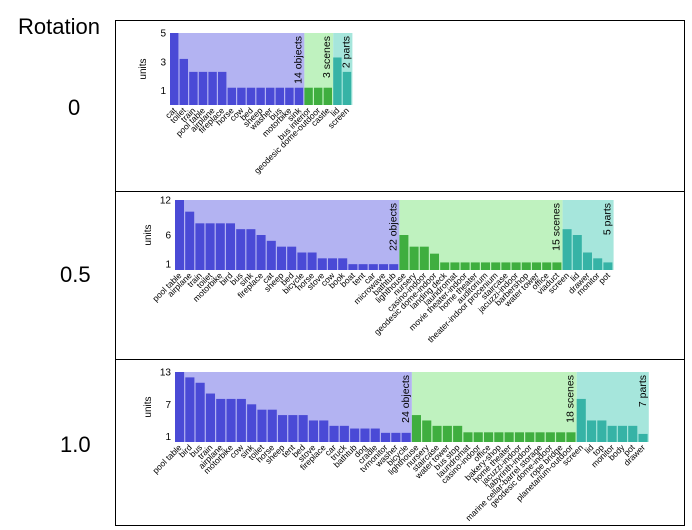 The image size is (692, 530). I want to click on group-label: 3 scenes, so click(327, 57).